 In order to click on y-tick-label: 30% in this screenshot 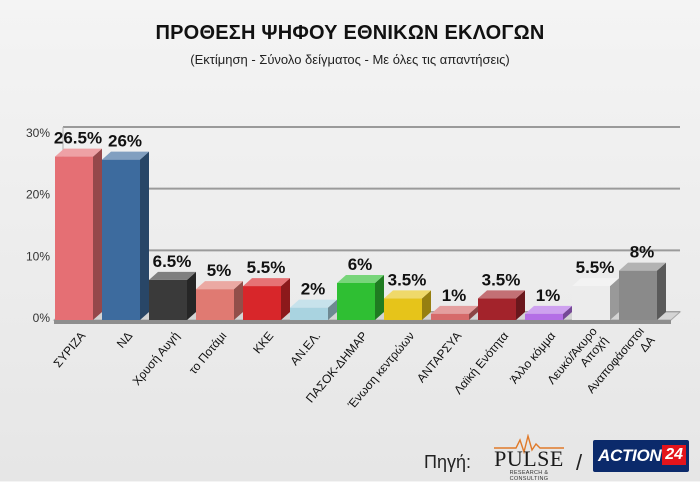, I will do `click(38, 133)`.